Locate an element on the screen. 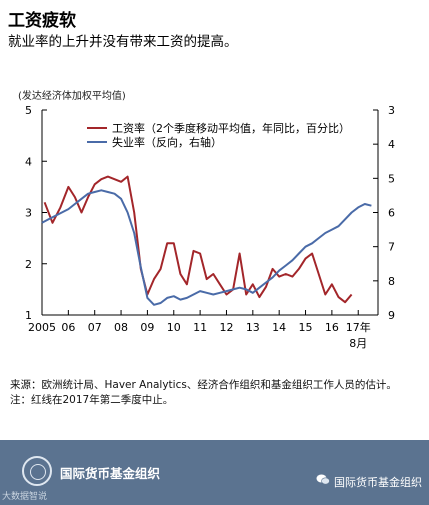 The image size is (429, 505). legend-label: 失业率（反向，右轴） is located at coordinates (167, 142).